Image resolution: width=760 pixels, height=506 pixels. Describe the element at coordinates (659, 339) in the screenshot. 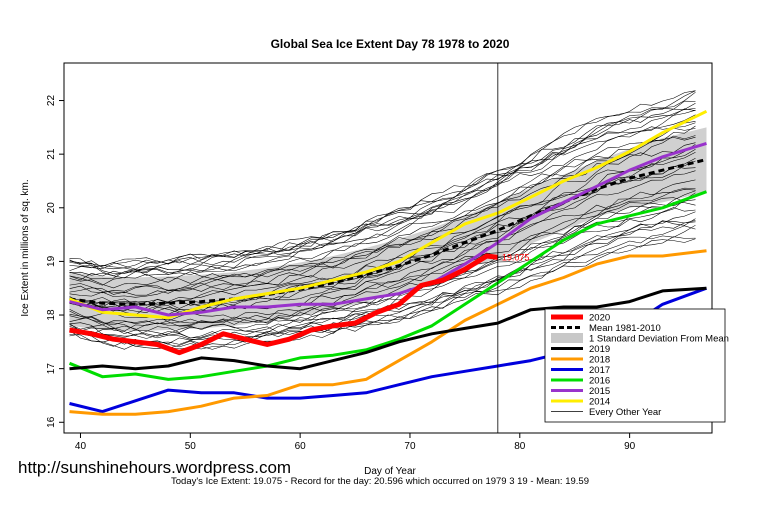

I see `legend-label: 1 Standard Deviation From Mean` at that location.